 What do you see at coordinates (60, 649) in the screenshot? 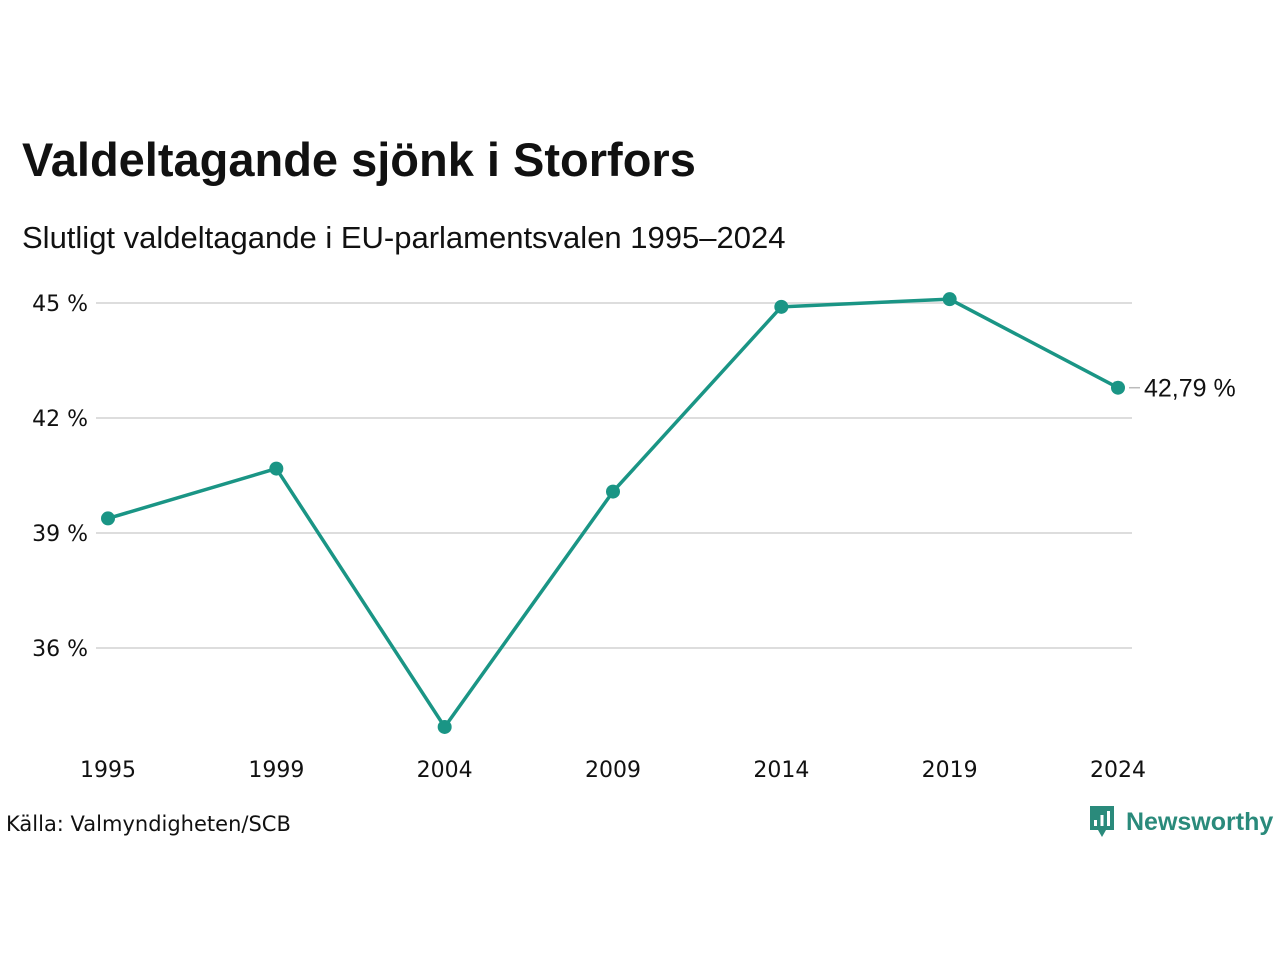
I see `y-tick-label: 36 %` at bounding box center [60, 649].